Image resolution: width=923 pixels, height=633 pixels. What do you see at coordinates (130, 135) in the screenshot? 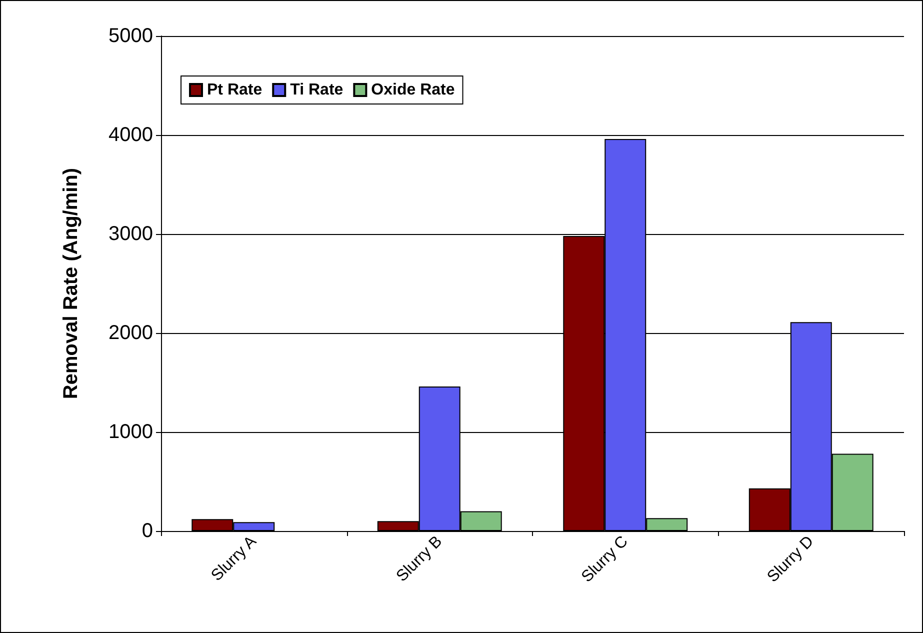
I see `y-tick-label: 4000` at bounding box center [130, 135].